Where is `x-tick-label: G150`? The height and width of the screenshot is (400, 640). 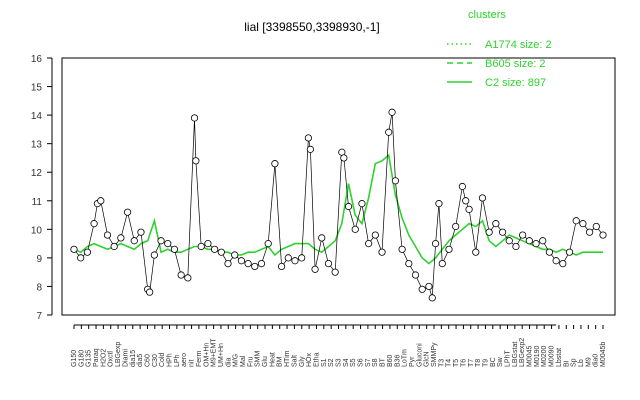
x-tick-label: G150 is located at coordinates (74, 358).